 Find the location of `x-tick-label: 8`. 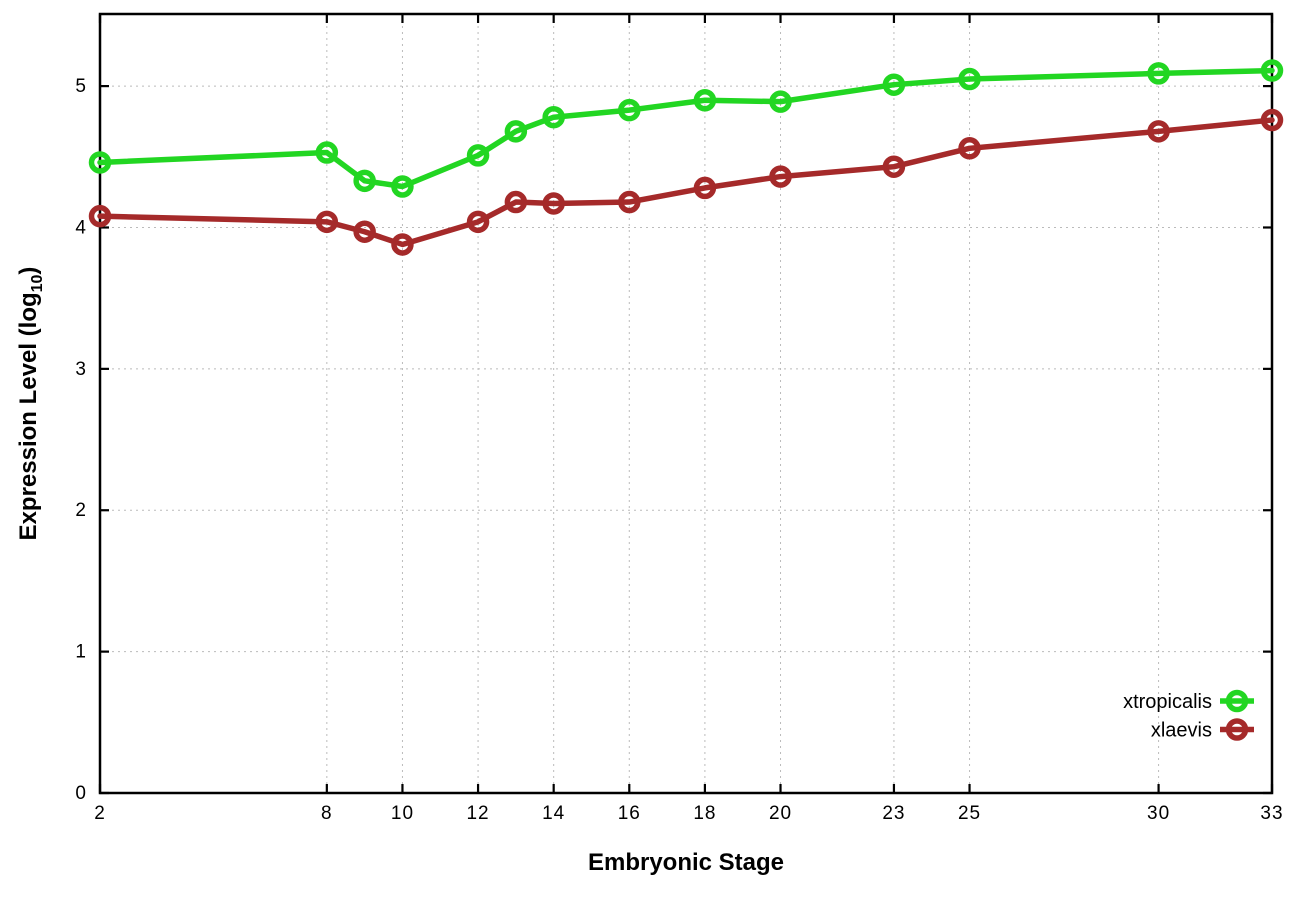

x-tick-label: 8 is located at coordinates (327, 813).